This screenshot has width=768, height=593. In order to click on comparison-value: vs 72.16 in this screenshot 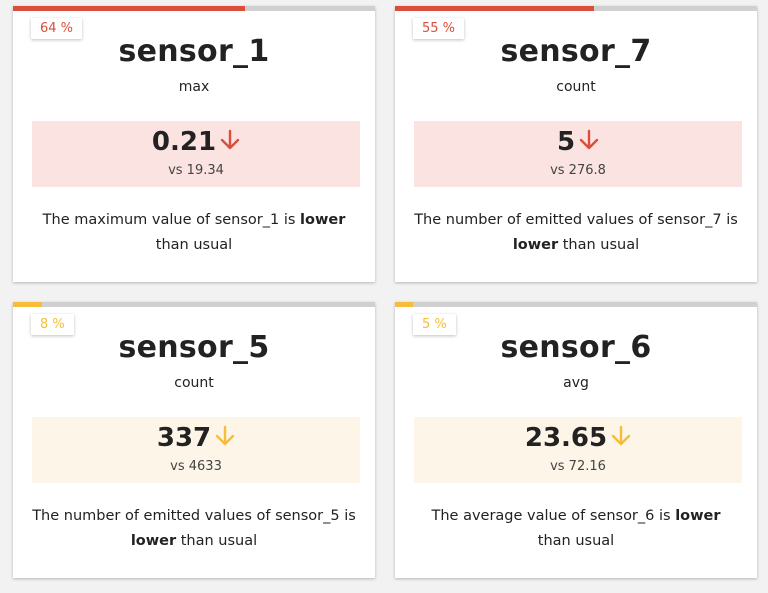, I will do `click(578, 466)`.